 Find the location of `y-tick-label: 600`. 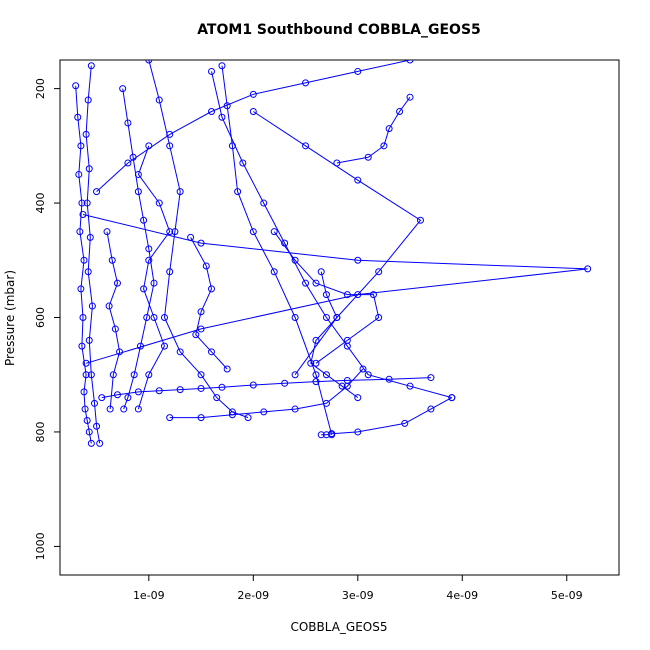

y-tick-label: 600 is located at coordinates (40, 317).